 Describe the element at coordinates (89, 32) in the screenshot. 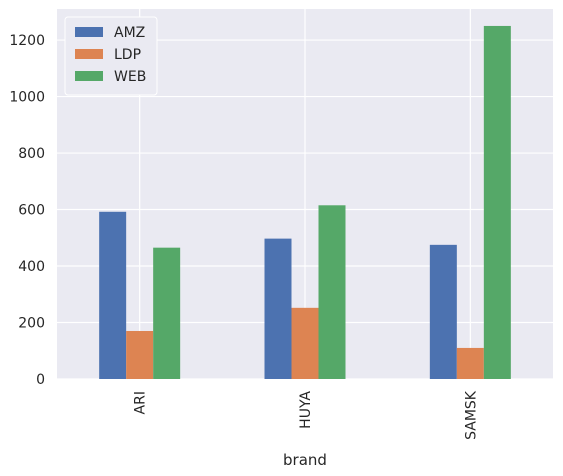

I see `legend-swatch-amz` at that location.